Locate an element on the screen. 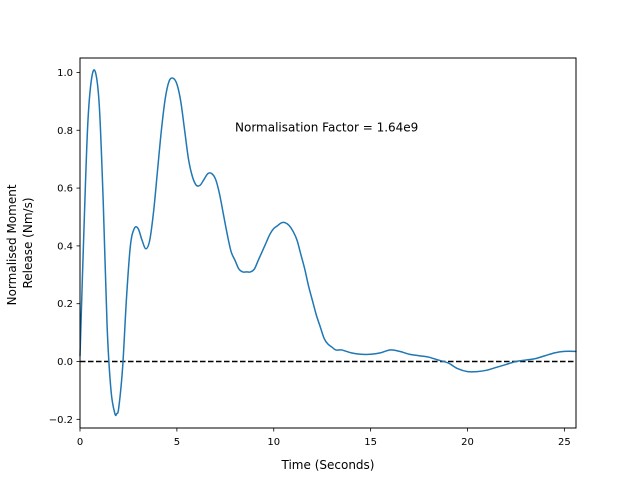 This screenshot has width=640, height=480. x-tick-label: 5 is located at coordinates (177, 442).